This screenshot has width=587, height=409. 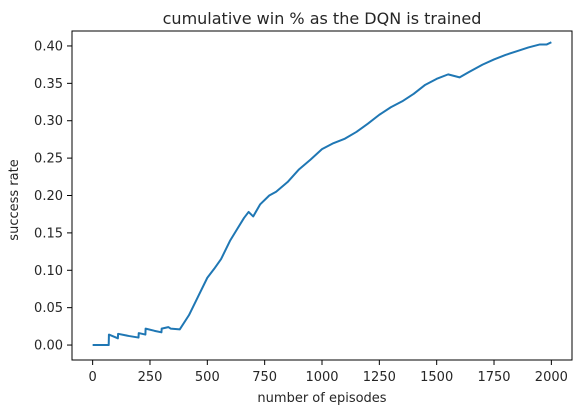 I want to click on y-axis-label: success rate, so click(x=14, y=199).